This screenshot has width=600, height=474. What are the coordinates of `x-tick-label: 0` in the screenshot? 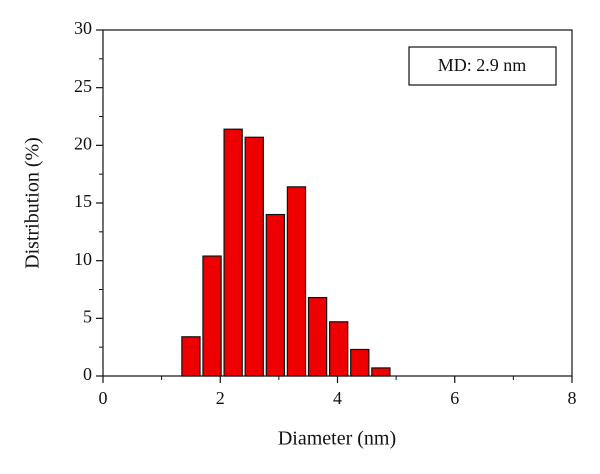 It's located at (103, 398).